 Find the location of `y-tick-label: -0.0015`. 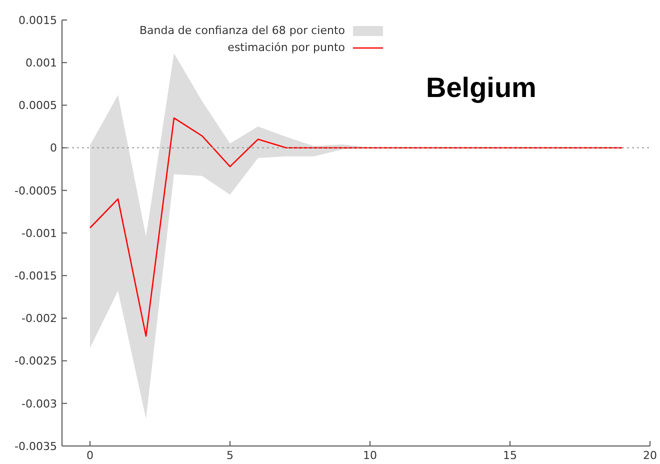

y-tick-label: -0.0015 is located at coordinates (35, 276).